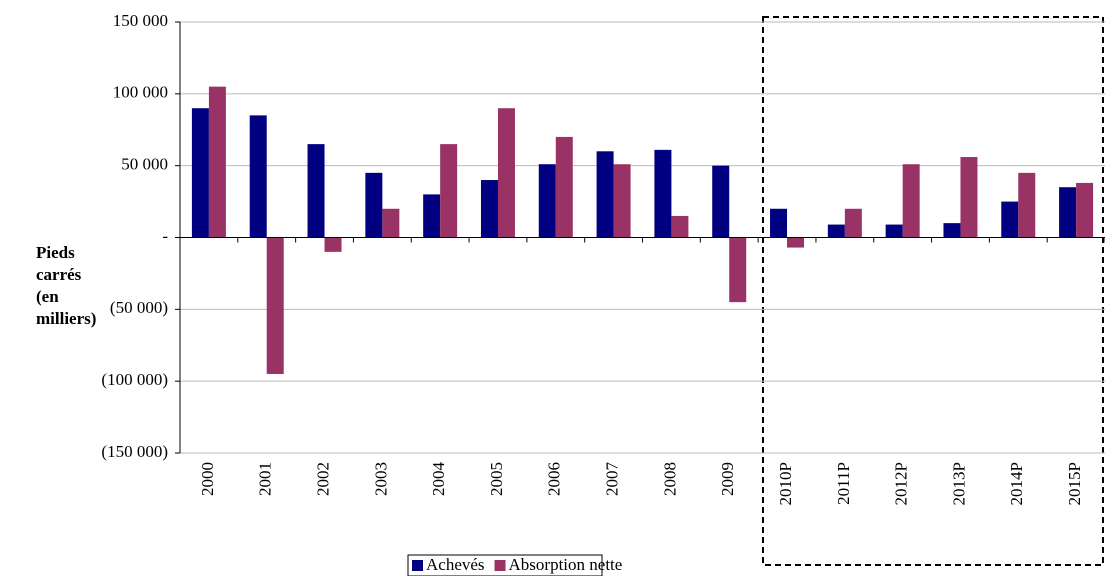 The width and height of the screenshot is (1105, 576). What do you see at coordinates (1074, 483) in the screenshot?
I see `x-tick-label: 2015P` at bounding box center [1074, 483].